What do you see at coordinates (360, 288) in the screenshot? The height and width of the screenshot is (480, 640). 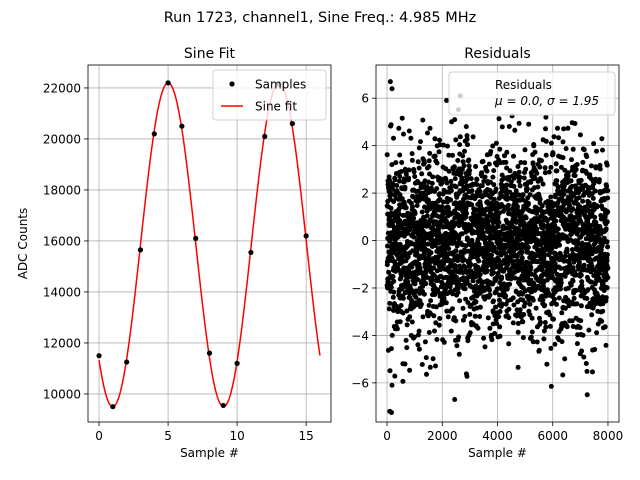 I see `y-tick-label: −2` at bounding box center [360, 288].